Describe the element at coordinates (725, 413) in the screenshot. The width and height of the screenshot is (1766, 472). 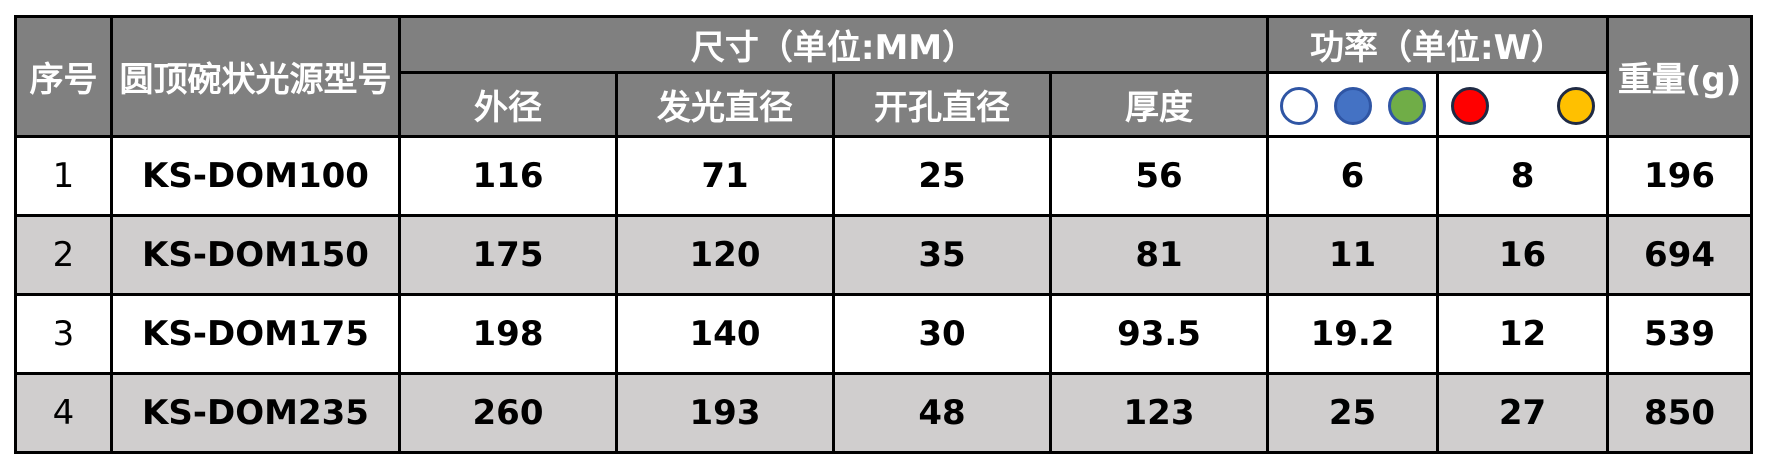
I see `cell-emitting-diameter: 193` at that location.